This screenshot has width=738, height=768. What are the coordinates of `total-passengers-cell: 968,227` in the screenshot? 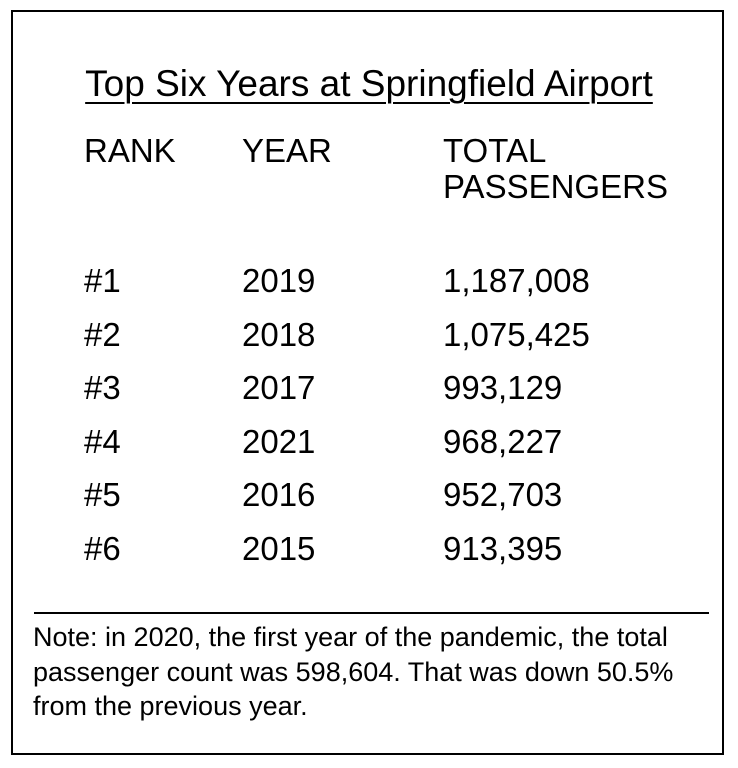 It's located at (503, 441).